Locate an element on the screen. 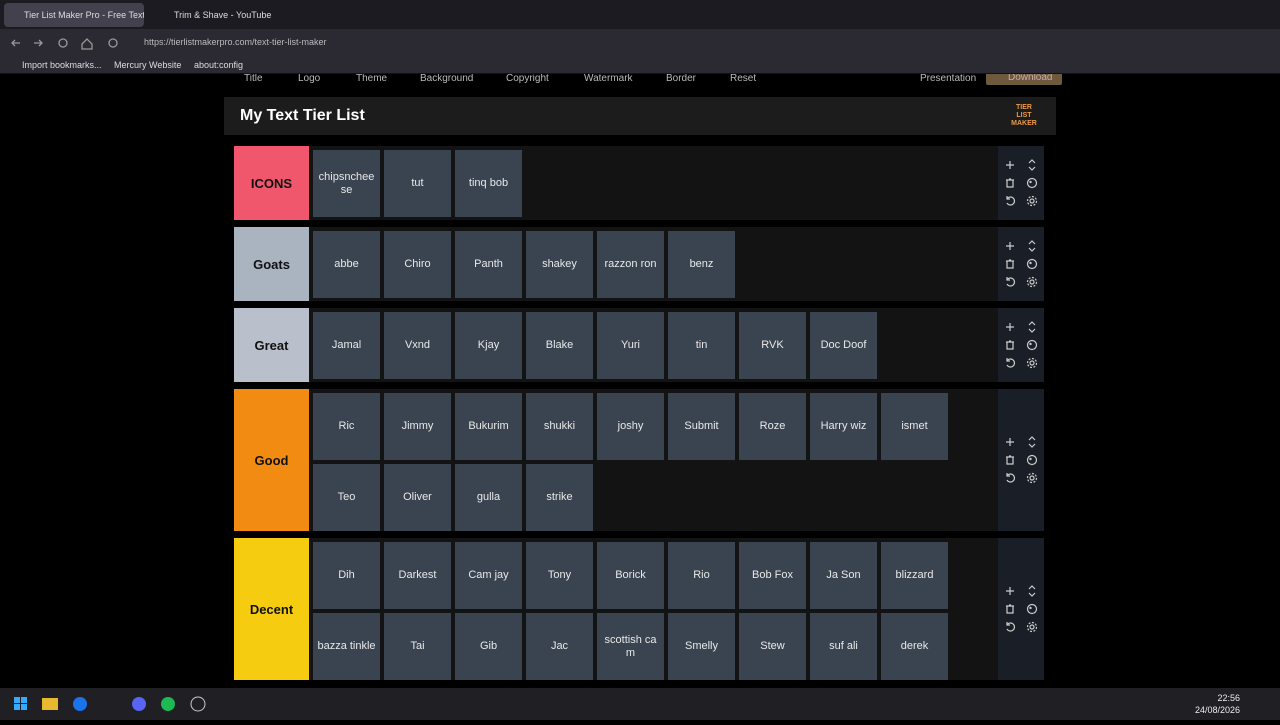  tier-label: Goats is located at coordinates (271, 264).